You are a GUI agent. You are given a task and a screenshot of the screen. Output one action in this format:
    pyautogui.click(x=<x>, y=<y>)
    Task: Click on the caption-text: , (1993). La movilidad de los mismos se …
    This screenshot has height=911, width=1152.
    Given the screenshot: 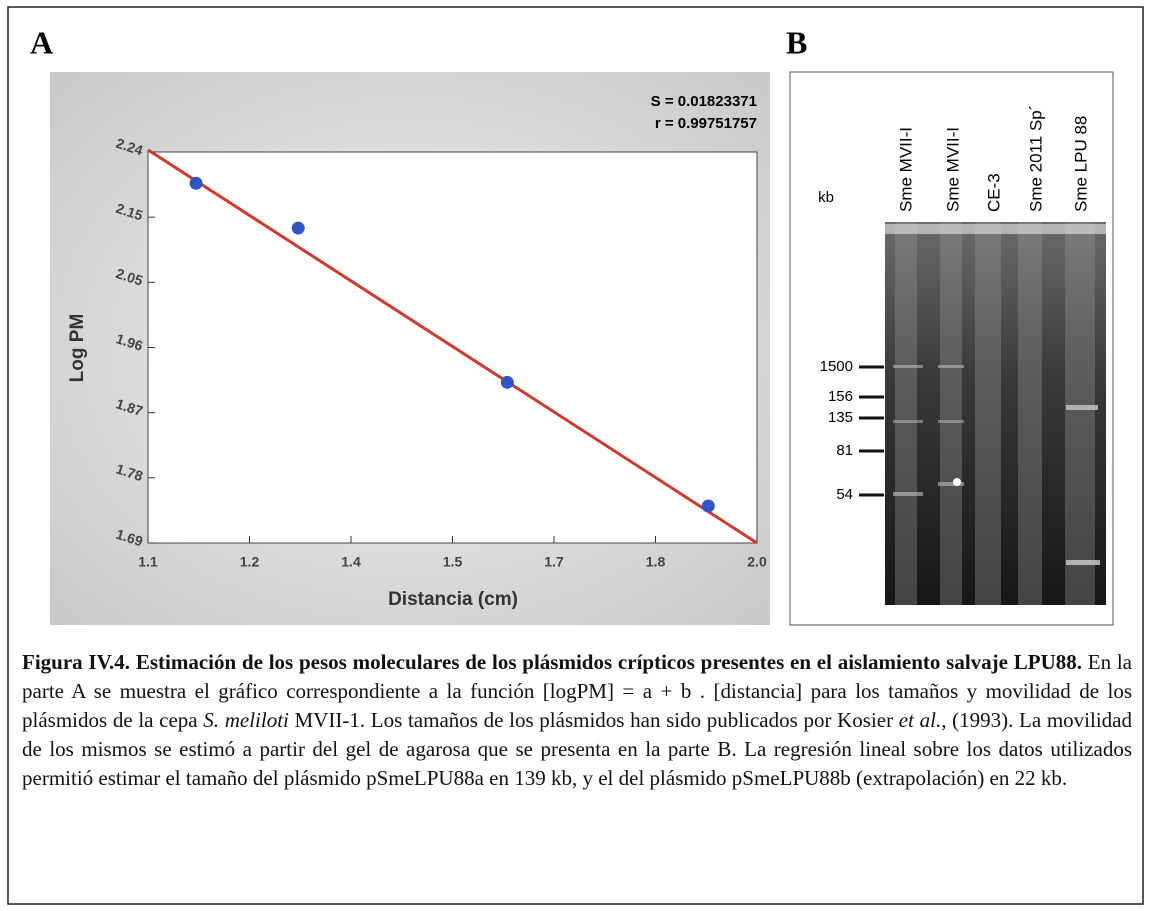 What is the action you would take?
    pyautogui.click(x=577, y=749)
    